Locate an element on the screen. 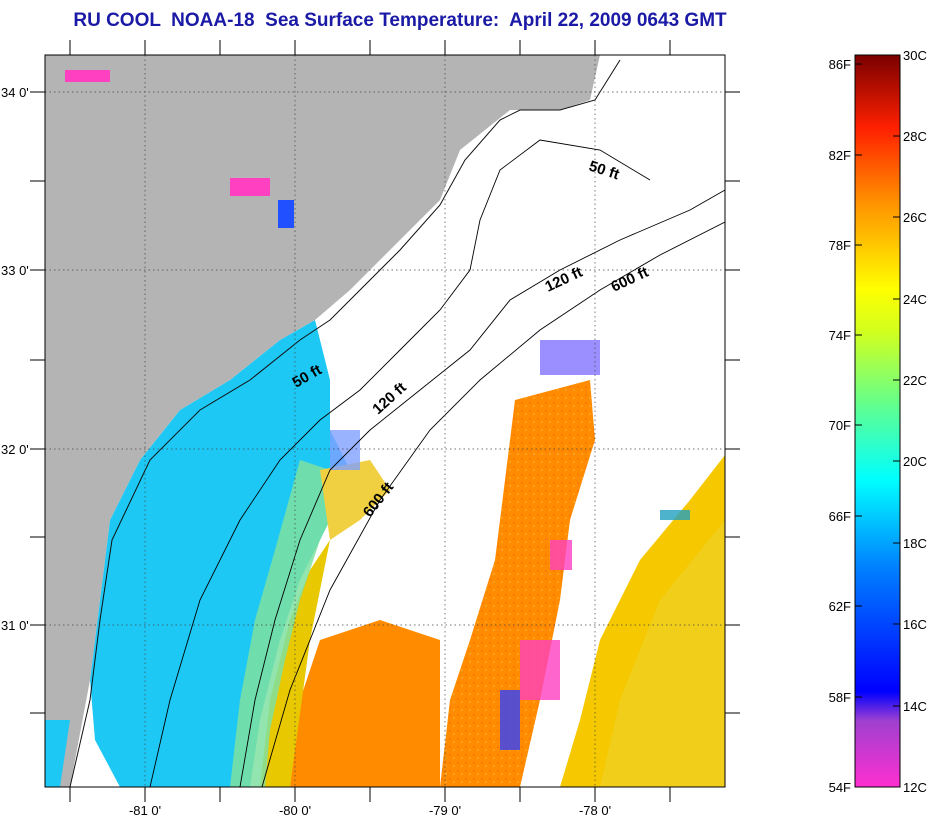 Image resolution: width=936 pixels, height=817 pixels. colorbar-f-label: 58F is located at coordinates (840, 697).